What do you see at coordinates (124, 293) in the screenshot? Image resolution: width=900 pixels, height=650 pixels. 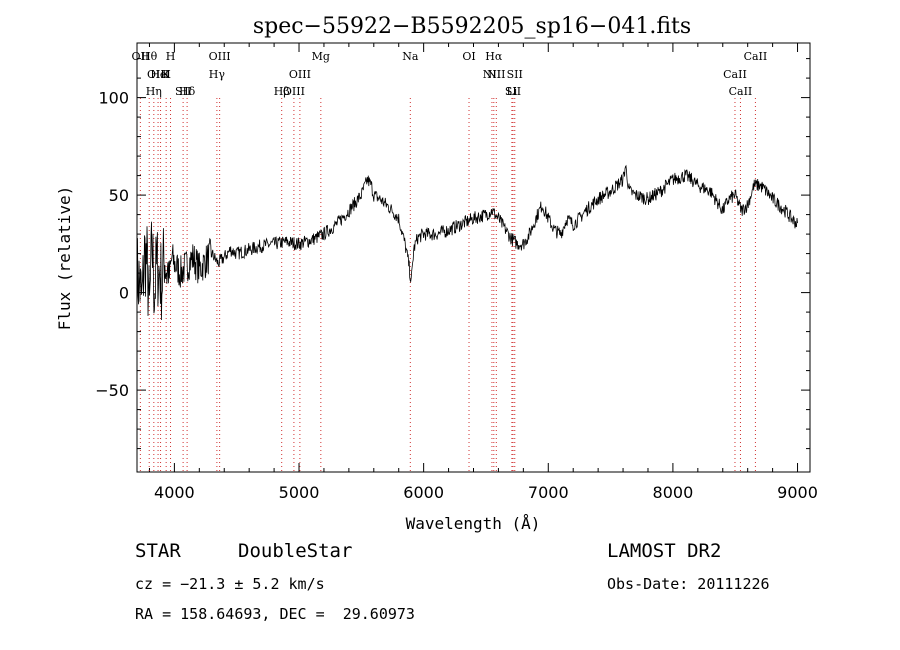 I see `y-tick-label: 0` at bounding box center [124, 293].